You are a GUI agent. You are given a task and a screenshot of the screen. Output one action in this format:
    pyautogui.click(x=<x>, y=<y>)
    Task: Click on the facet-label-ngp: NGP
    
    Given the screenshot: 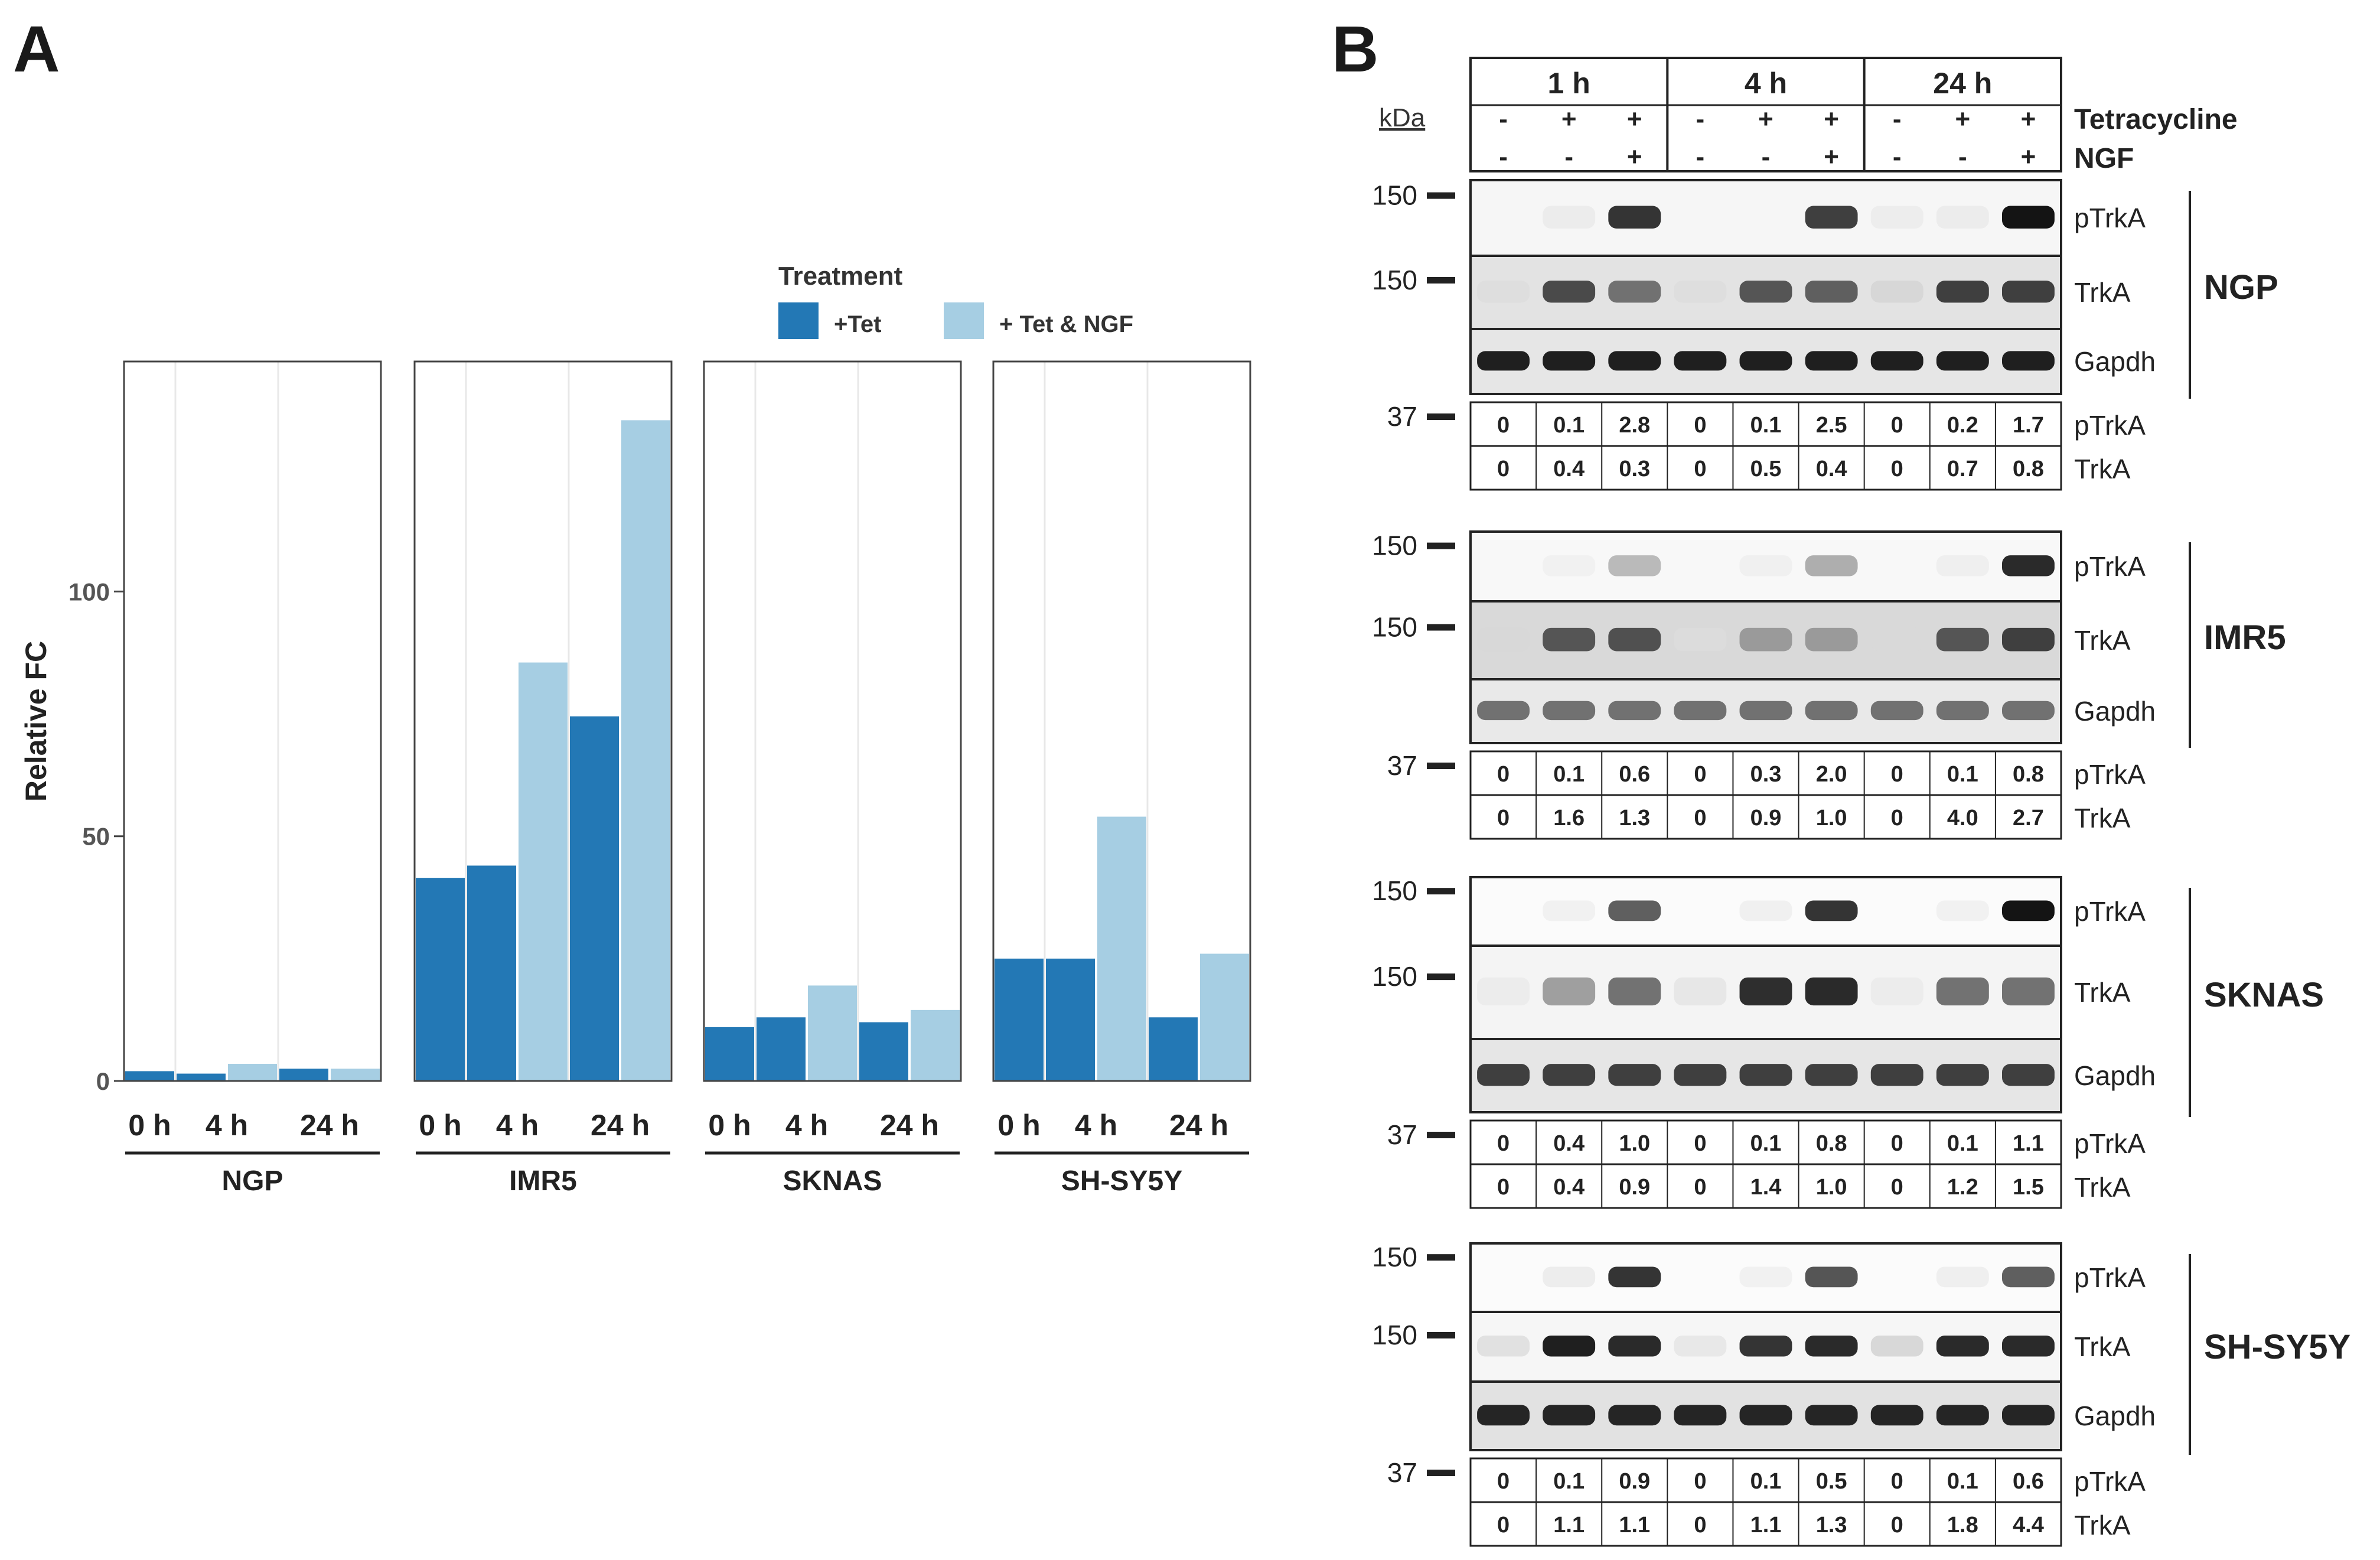 What is the action you would take?
    pyautogui.click(x=252, y=1181)
    